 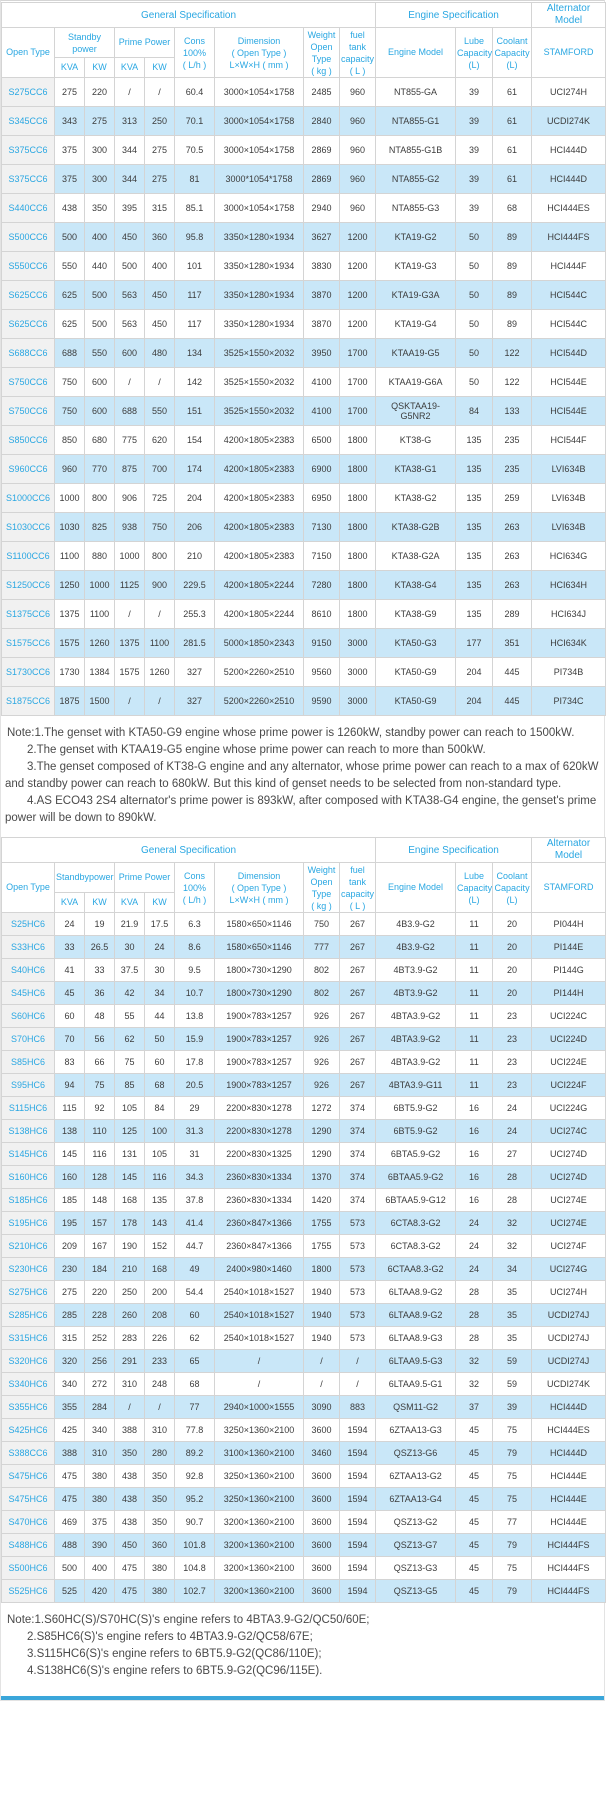 What do you see at coordinates (321, 1568) in the screenshot?
I see `spec-cell: 3600` at bounding box center [321, 1568].